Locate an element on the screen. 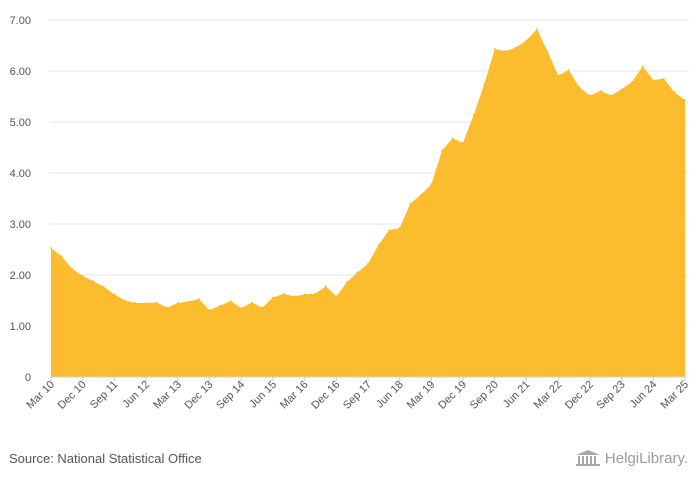 Image resolution: width=700 pixels, height=483 pixels. x-tick-label: Jun 15 is located at coordinates (263, 395).